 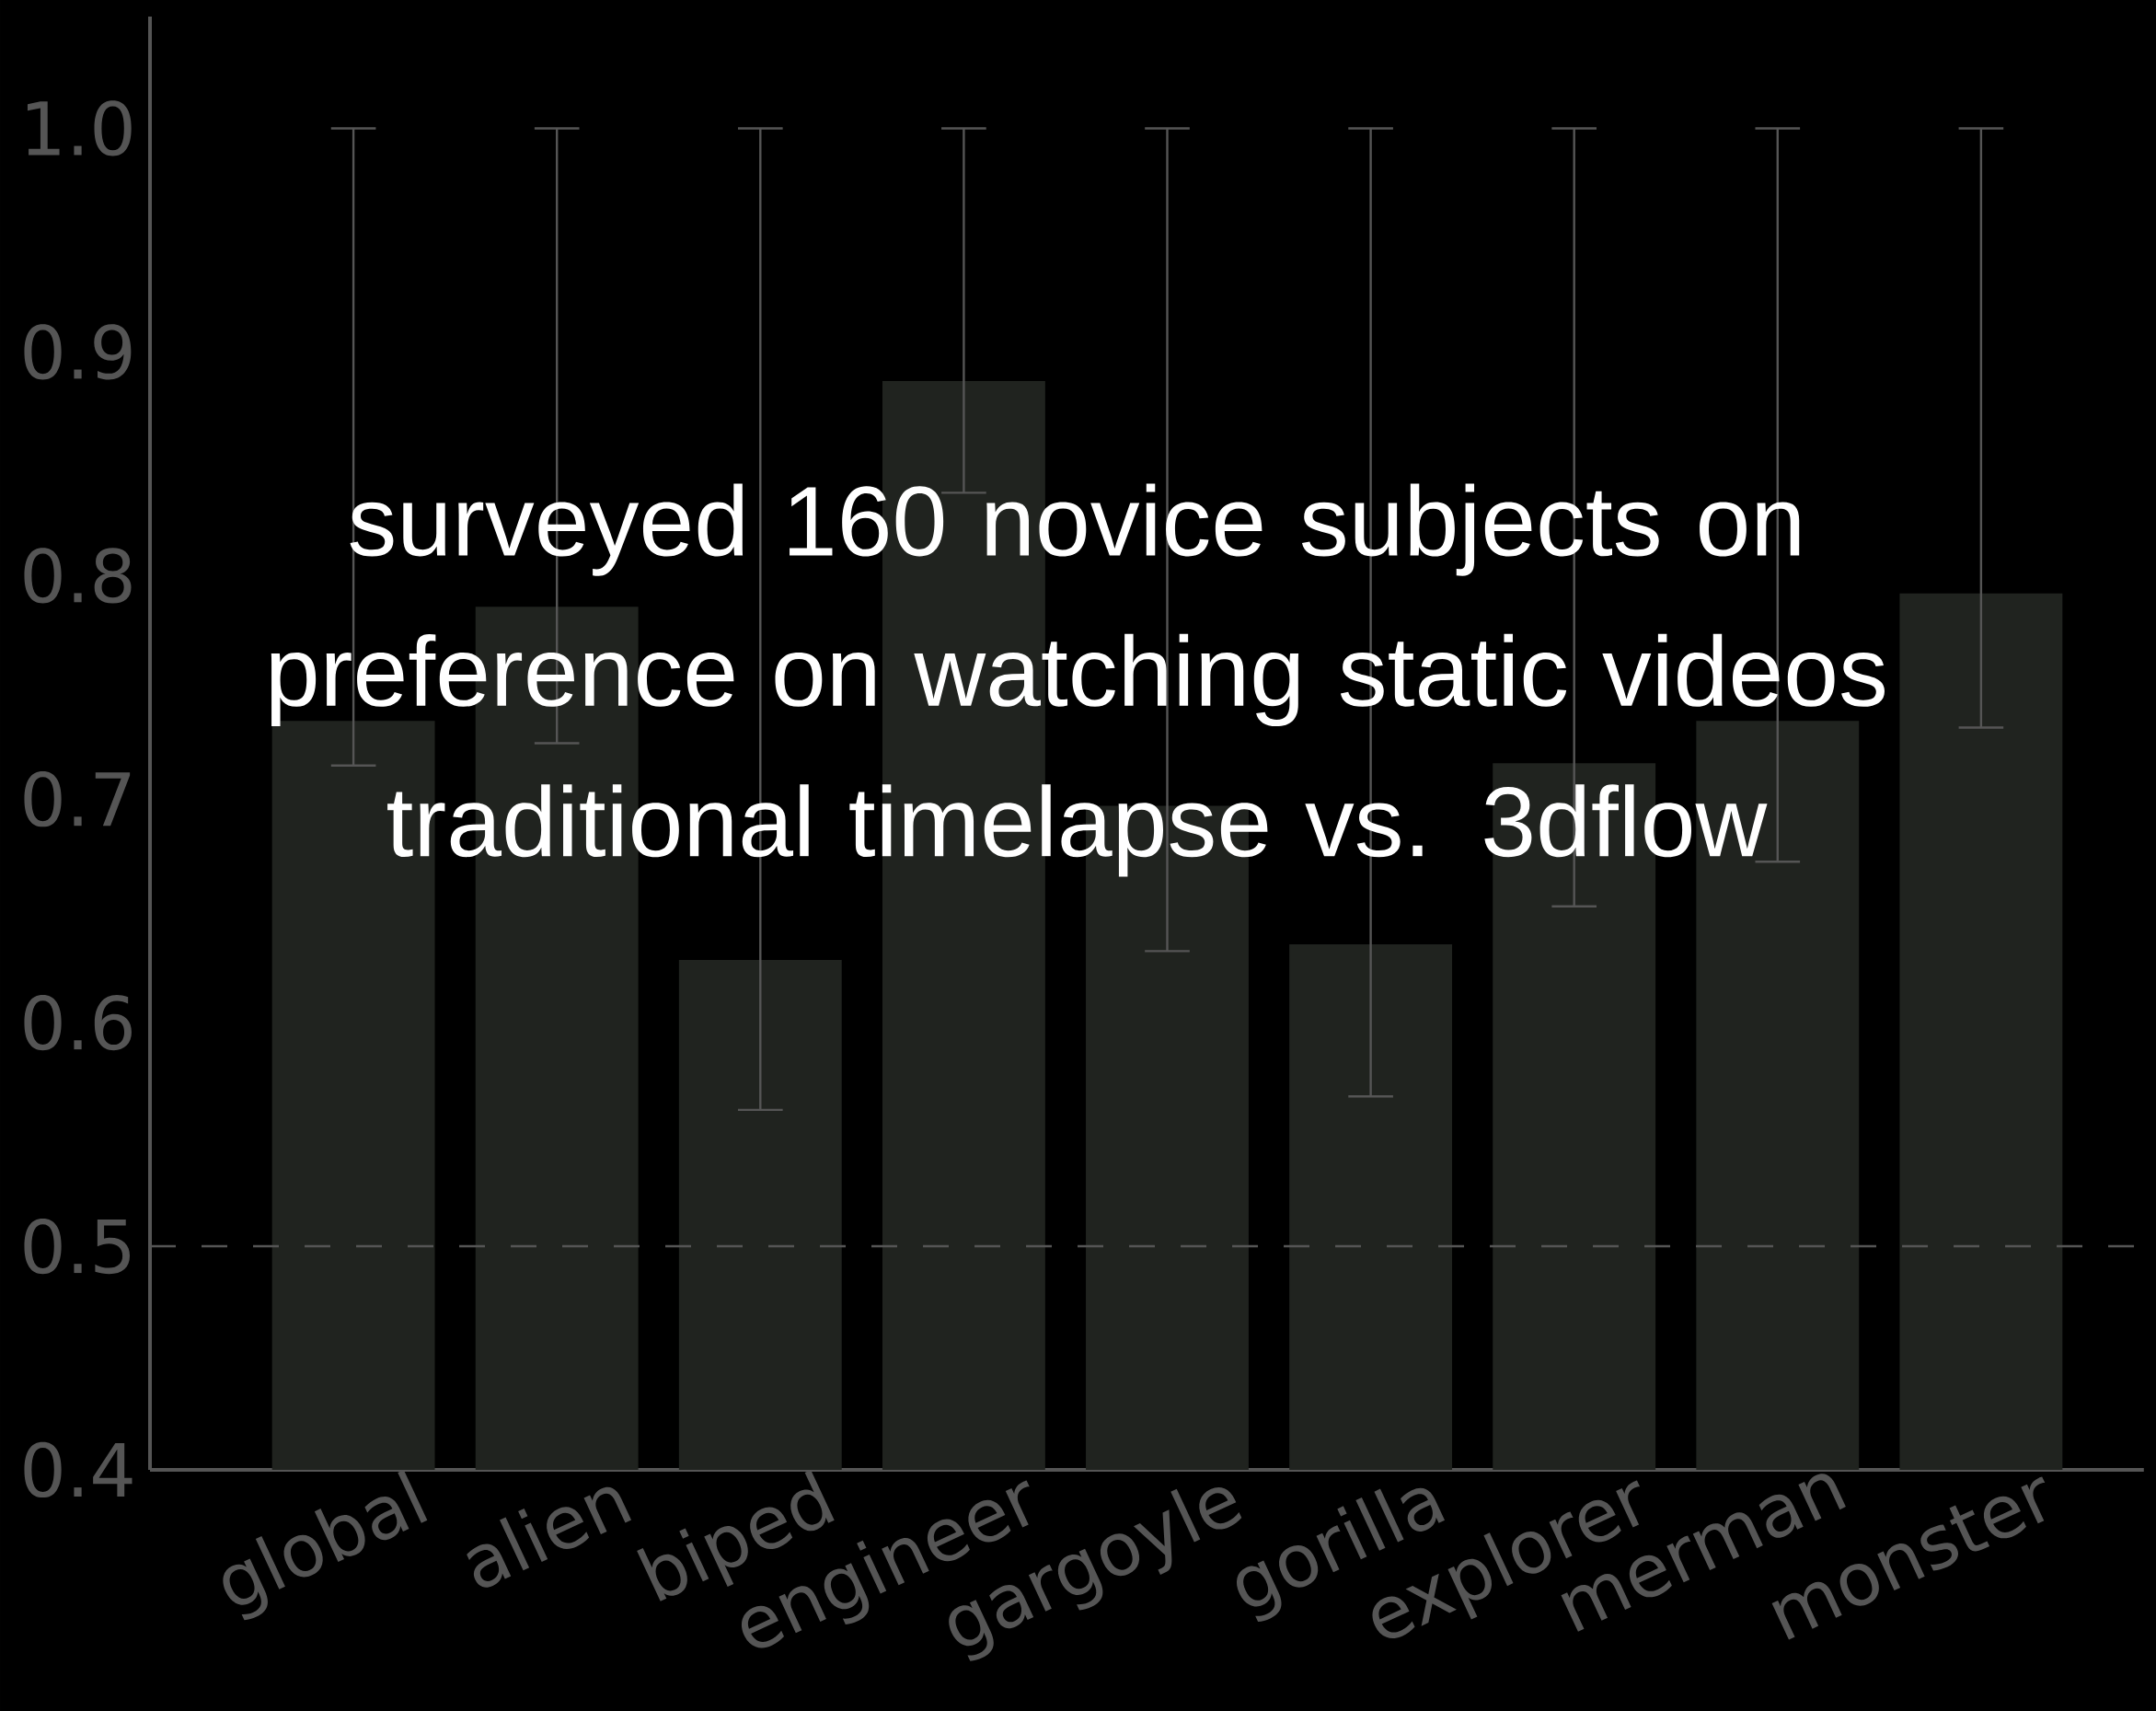 I want to click on y-tick-label: 0.6, so click(x=78, y=1022).